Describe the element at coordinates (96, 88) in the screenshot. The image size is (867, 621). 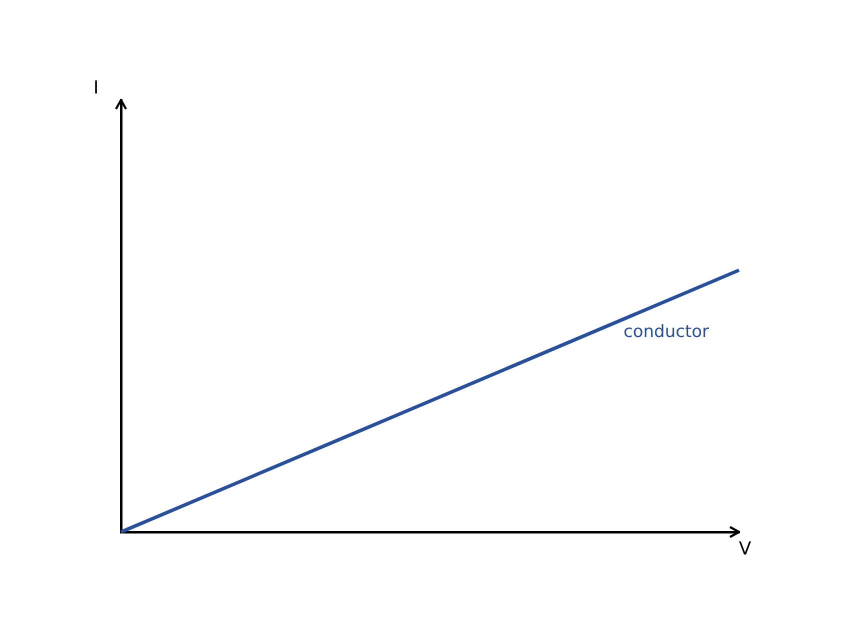
I see `text: I` at that location.